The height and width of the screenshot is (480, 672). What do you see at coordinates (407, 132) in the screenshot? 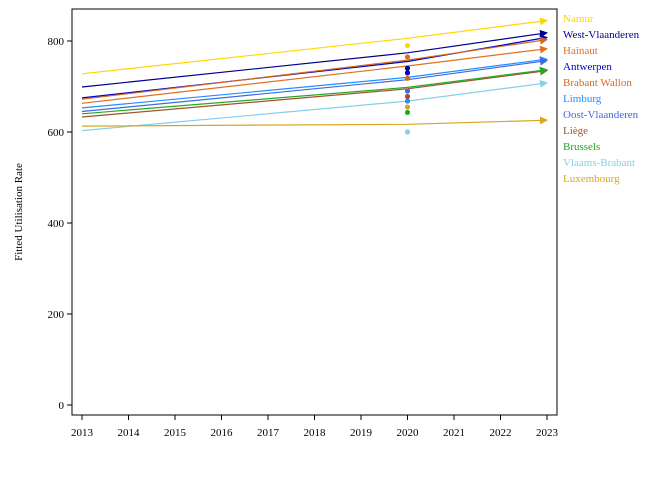
I see `observed-point-vlaams-brabant` at bounding box center [407, 132].